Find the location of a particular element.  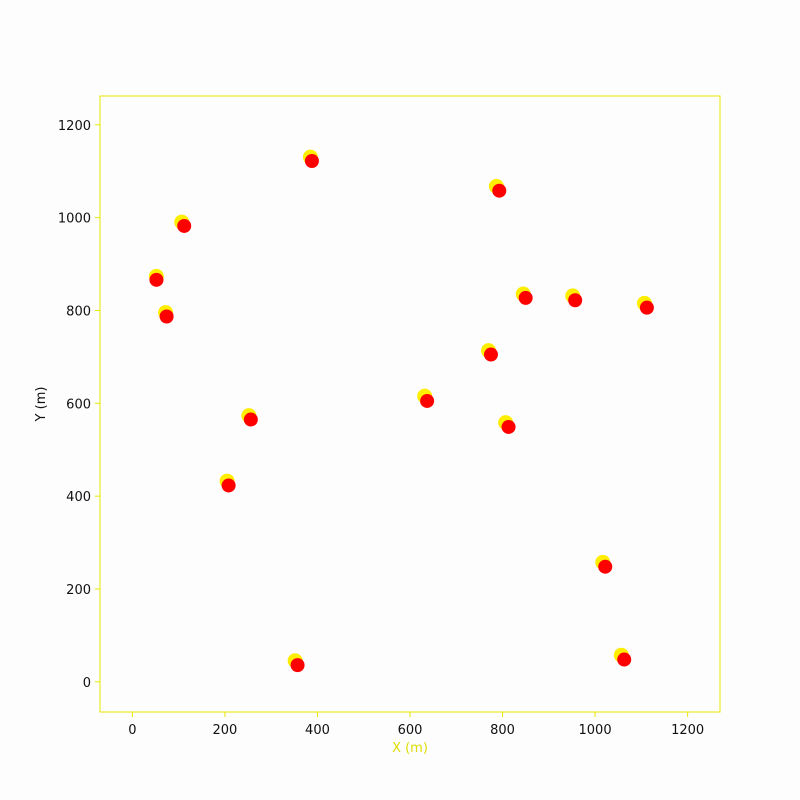

x-tick-label-5: 1000 is located at coordinates (595, 730).